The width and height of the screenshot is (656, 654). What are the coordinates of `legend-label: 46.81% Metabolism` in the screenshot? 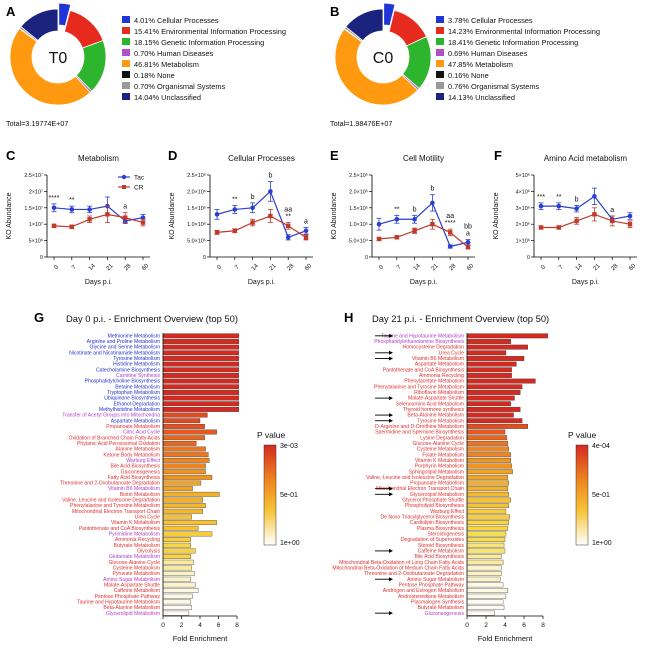 It's located at (166, 64).